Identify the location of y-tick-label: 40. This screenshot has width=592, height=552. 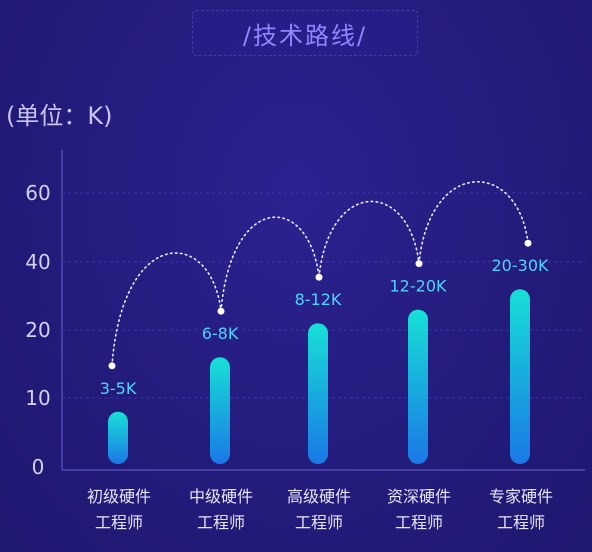
(37, 262).